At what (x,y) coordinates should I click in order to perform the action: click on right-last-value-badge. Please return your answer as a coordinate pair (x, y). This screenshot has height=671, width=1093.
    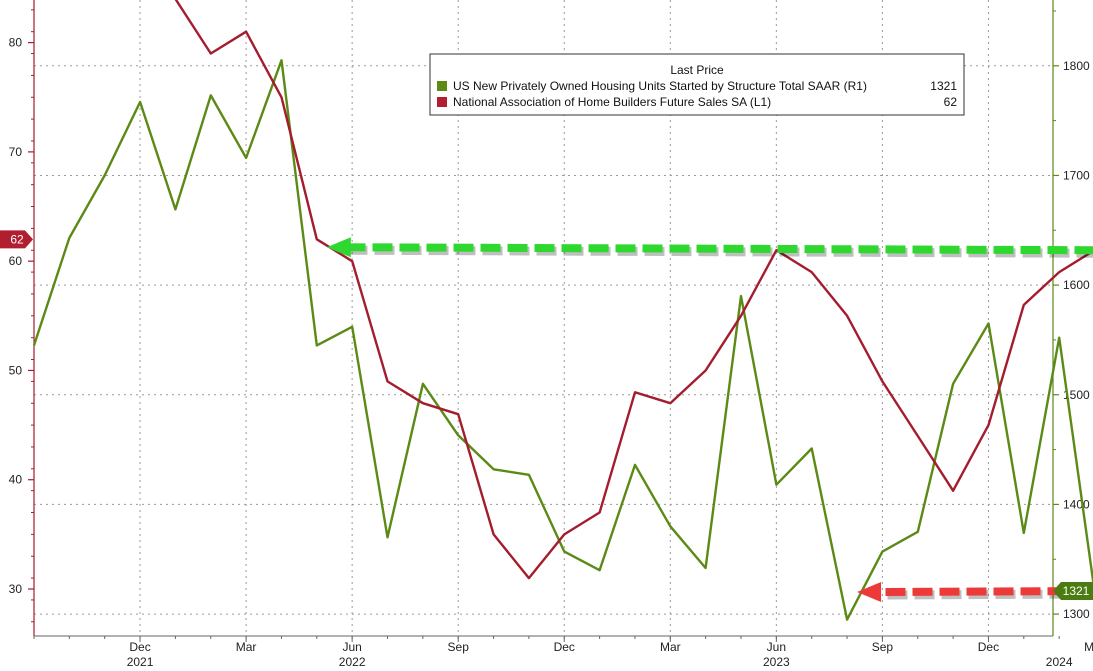
    Looking at the image, I should click on (1073, 591).